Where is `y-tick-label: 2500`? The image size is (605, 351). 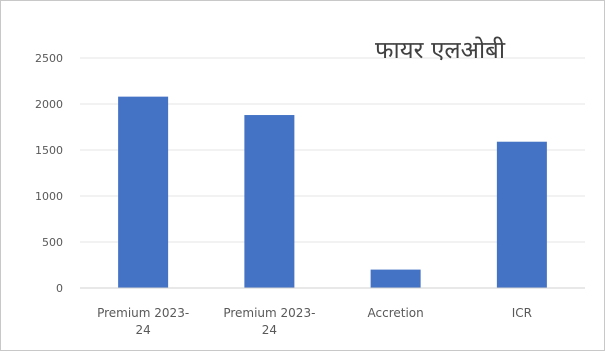 y-tick-label: 2500 is located at coordinates (49, 58).